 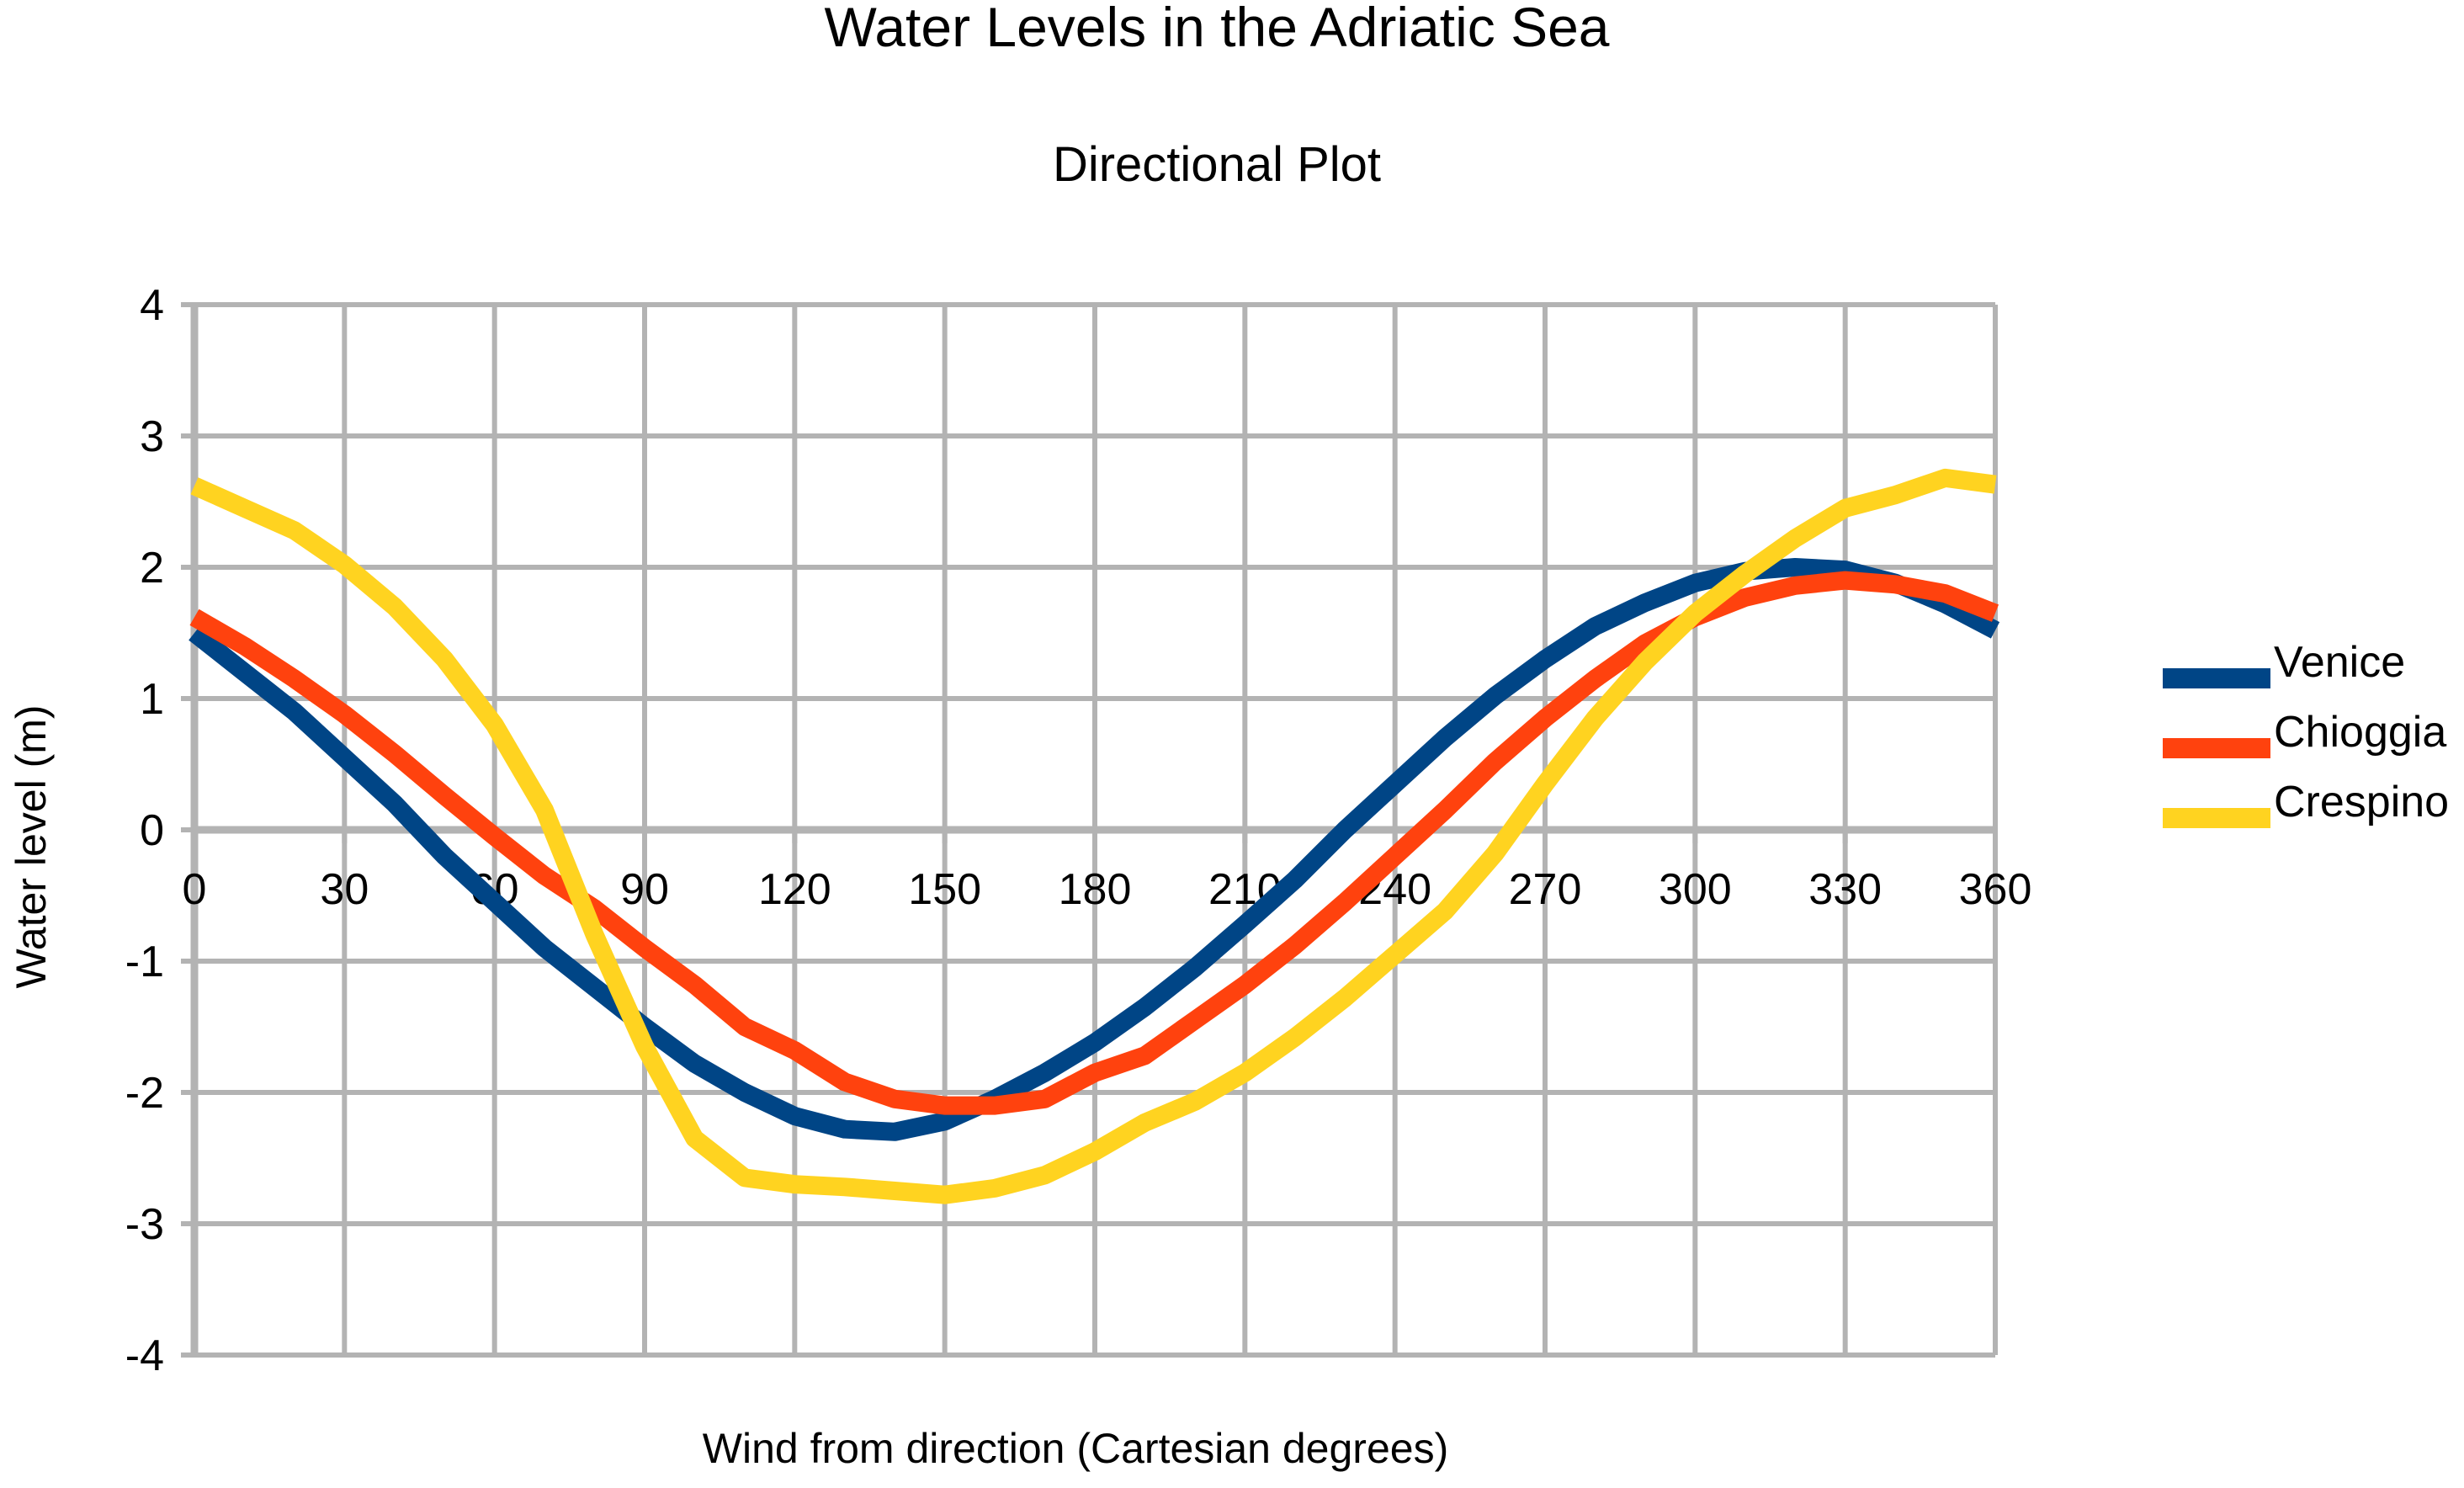 I want to click on y-tick-label: 2, so click(x=152, y=568).